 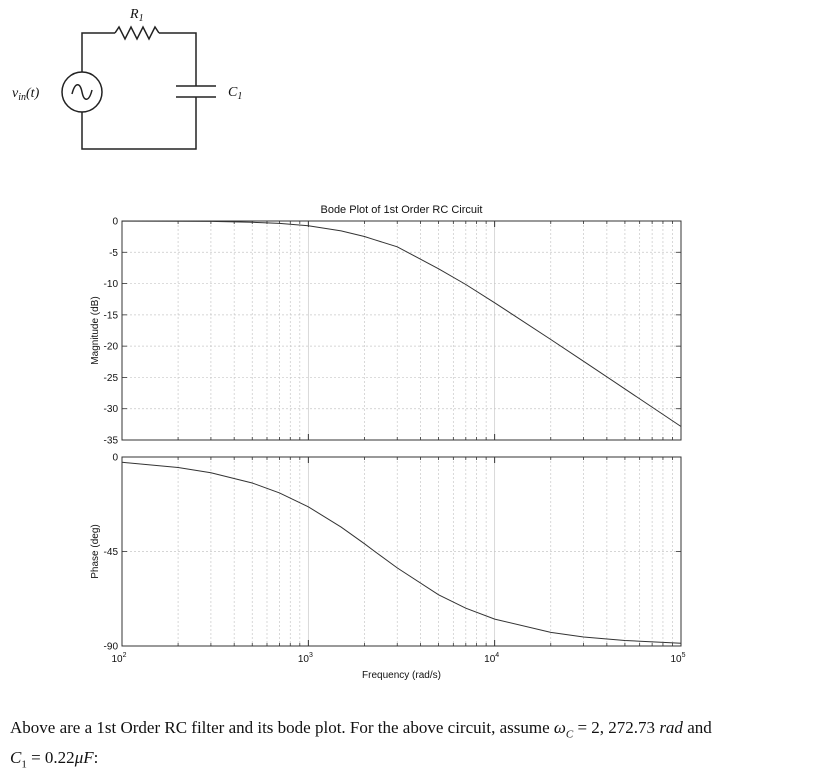 I want to click on x-tick-label: 10³, so click(x=305, y=658).